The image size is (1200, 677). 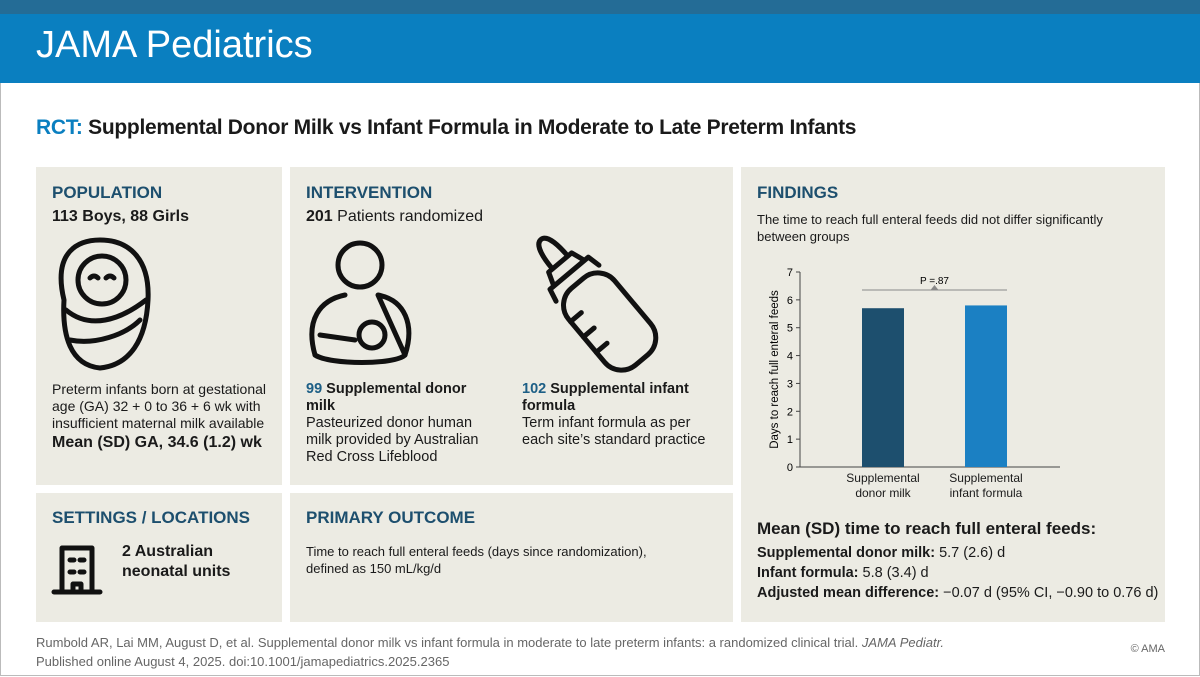 I want to click on journal: JAMA Pediatr., so click(x=903, y=642).